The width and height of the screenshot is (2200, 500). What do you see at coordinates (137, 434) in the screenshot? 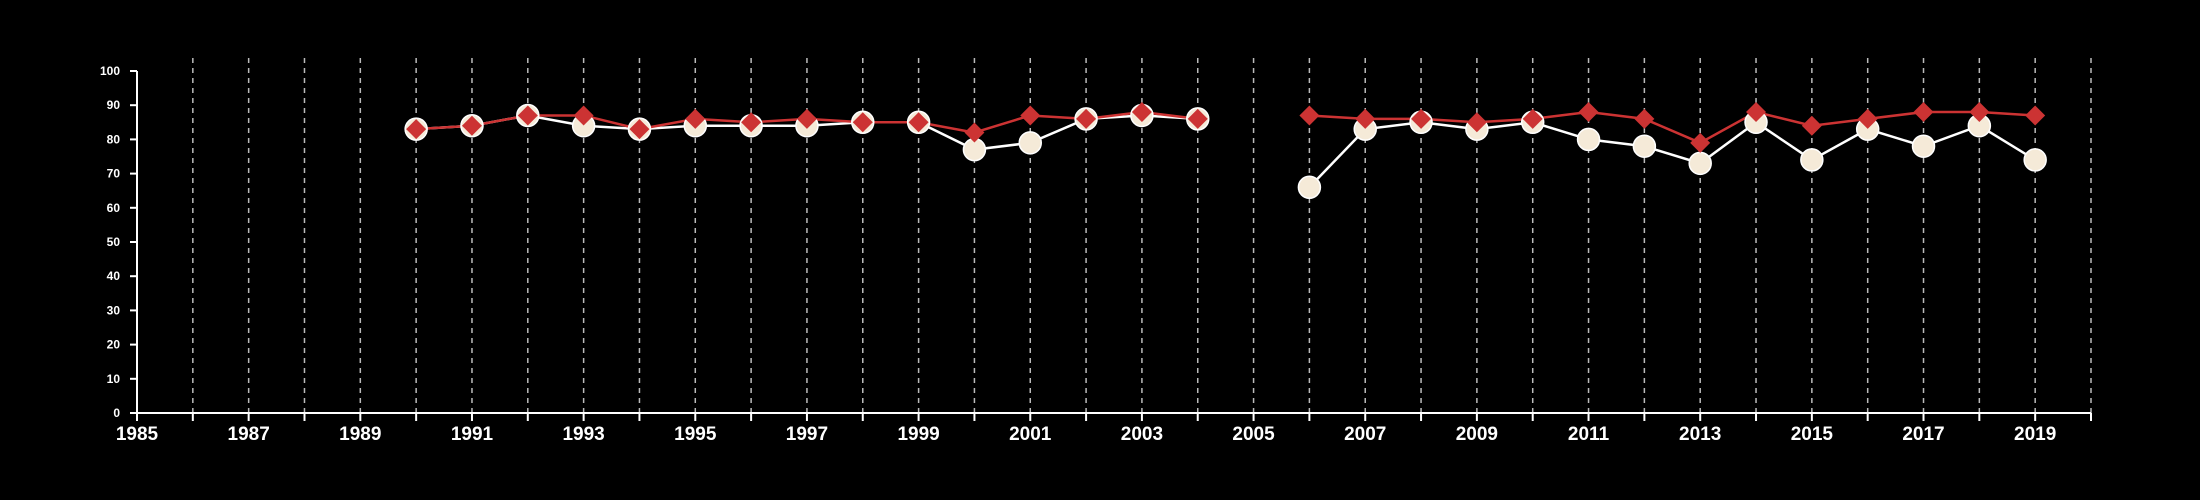
I see `x-tick-label: 1985` at bounding box center [137, 434].